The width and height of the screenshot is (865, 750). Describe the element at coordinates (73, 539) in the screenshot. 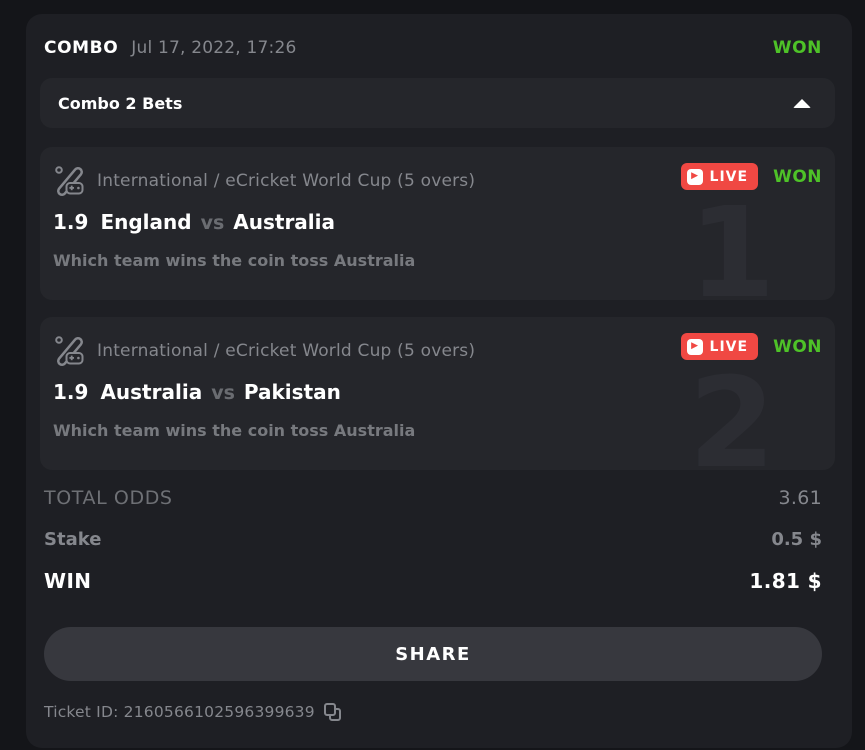

I see `stake-label: Stake` at that location.